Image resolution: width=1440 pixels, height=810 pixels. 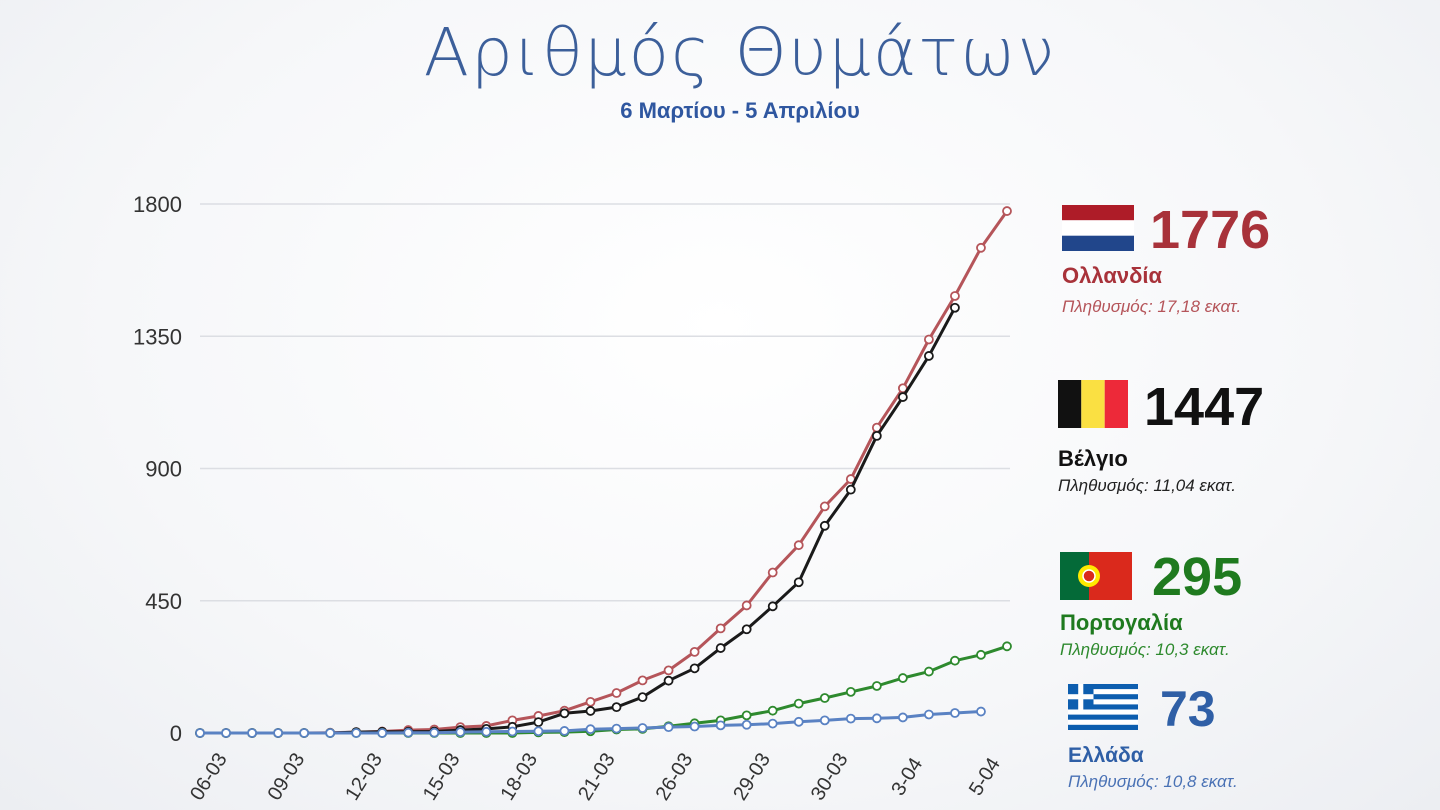 What do you see at coordinates (1210, 230) in the screenshot?
I see `legend-value: 1776` at bounding box center [1210, 230].